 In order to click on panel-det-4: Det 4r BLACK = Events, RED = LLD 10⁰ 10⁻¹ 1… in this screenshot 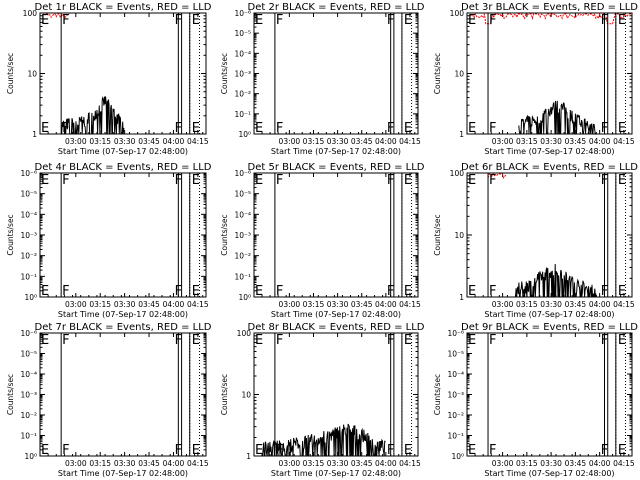, I will do `click(109, 240)`.